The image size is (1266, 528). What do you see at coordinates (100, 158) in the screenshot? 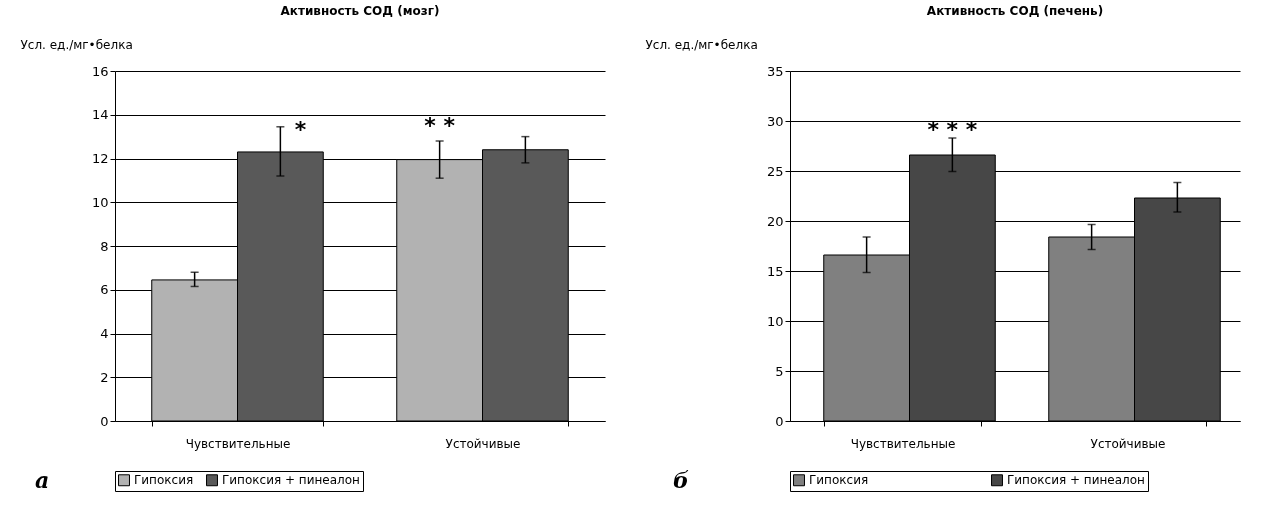
I see `y-tick-label: 12` at bounding box center [100, 158].